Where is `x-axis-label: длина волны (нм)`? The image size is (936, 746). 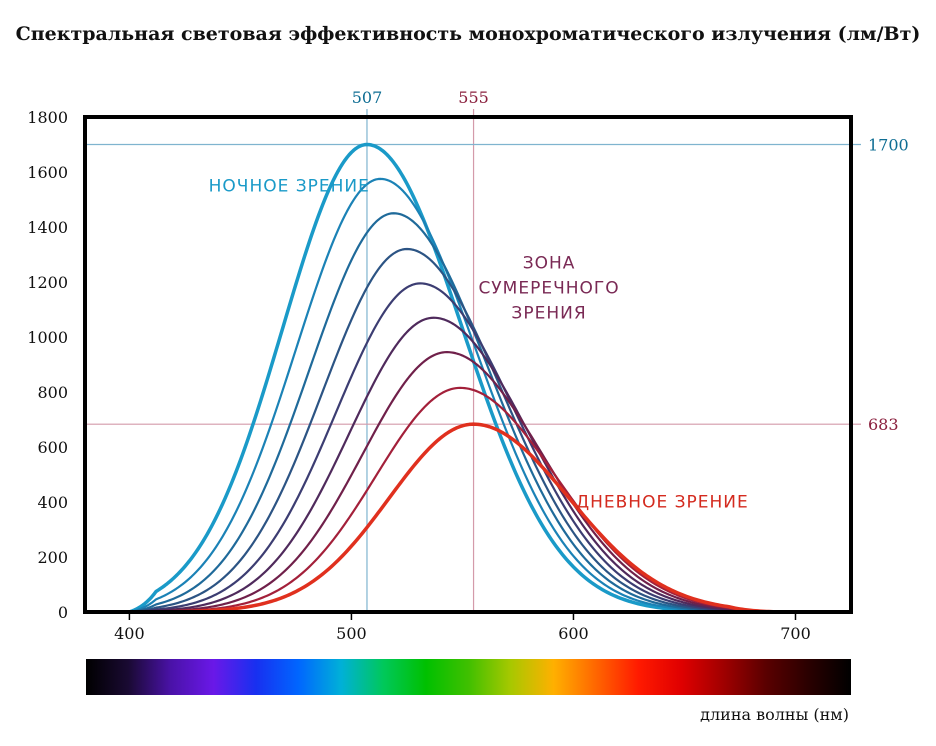 x-axis-label: длина волны (нм) is located at coordinates (774, 714).